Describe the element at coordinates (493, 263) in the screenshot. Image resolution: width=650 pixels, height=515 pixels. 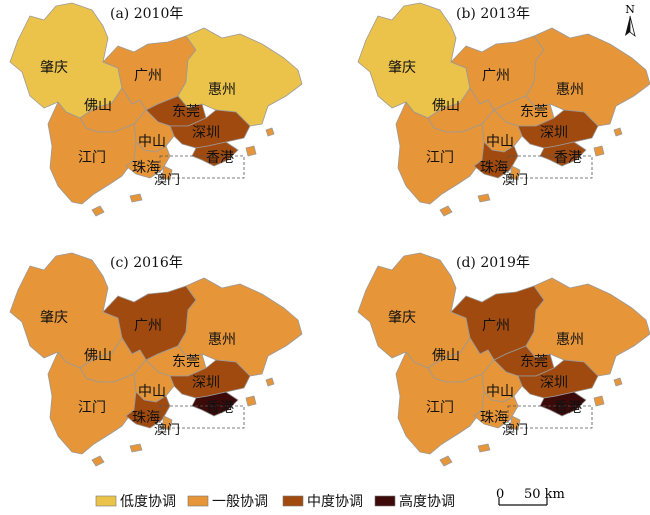
I see `panel-title-4: (d) 2019年` at that location.